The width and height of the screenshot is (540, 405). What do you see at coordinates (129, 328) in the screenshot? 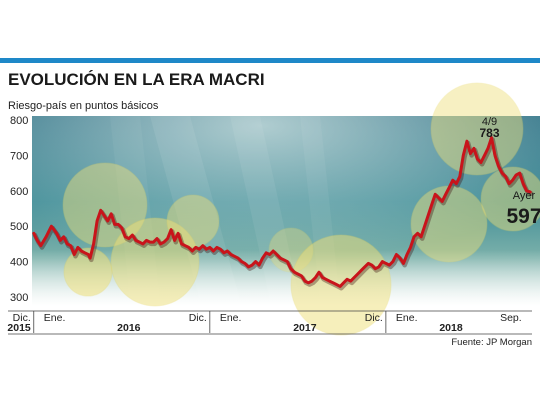
I see `x-year-label: 2016` at bounding box center [129, 328].